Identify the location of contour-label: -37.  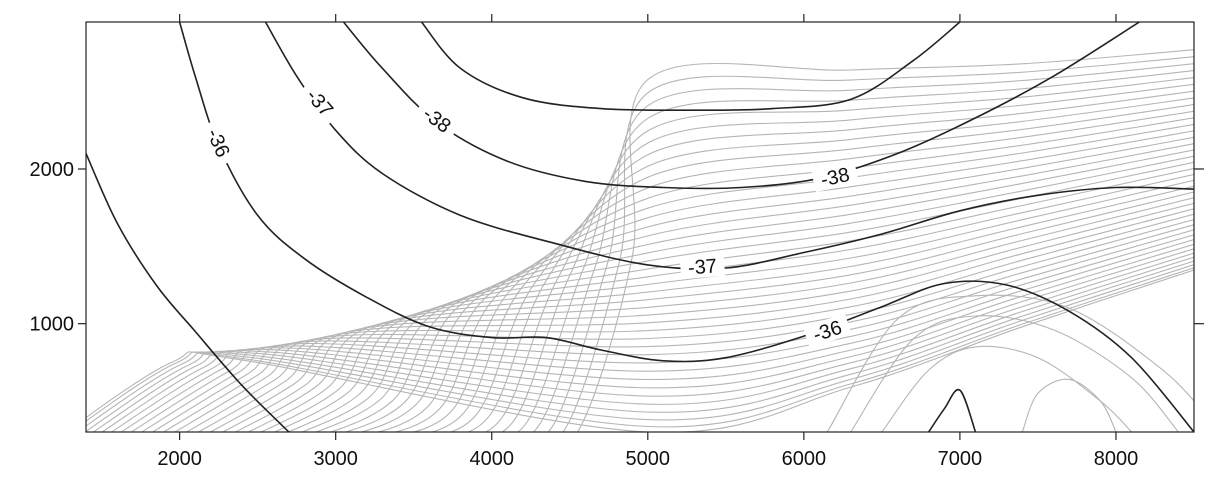
(702, 267).